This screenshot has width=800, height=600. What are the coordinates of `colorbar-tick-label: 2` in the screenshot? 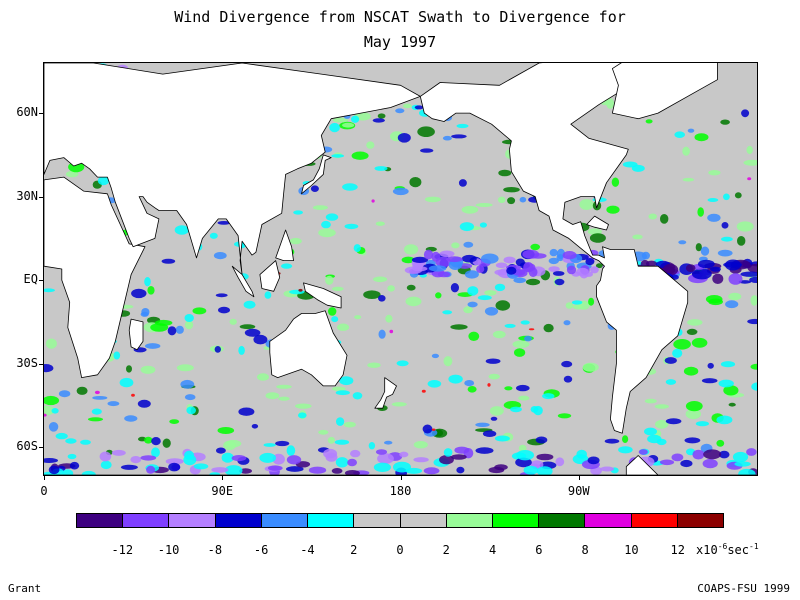 It's located at (354, 550).